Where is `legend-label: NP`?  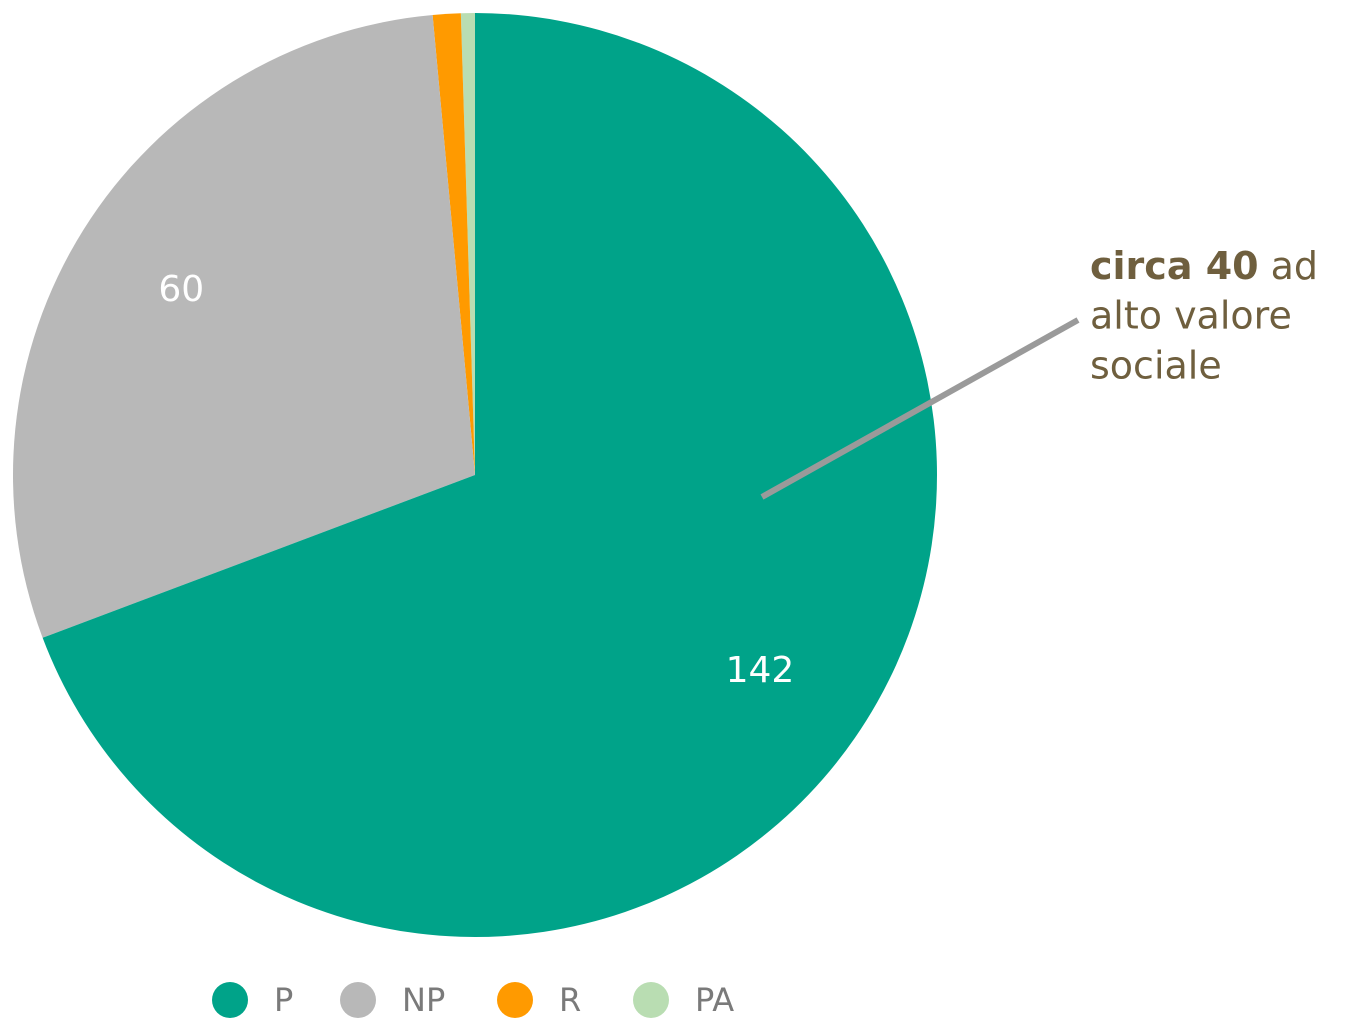
legend-label: NP is located at coordinates (423, 1000).